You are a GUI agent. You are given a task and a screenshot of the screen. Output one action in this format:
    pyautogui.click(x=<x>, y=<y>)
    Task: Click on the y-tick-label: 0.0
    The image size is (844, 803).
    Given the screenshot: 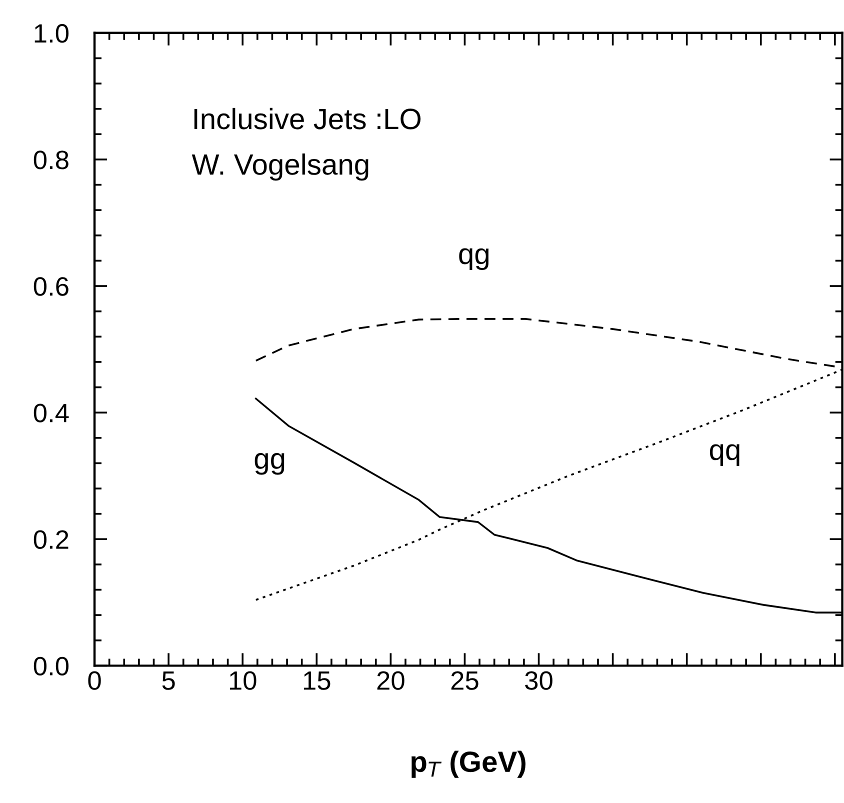 What is the action you would take?
    pyautogui.click(x=51, y=666)
    